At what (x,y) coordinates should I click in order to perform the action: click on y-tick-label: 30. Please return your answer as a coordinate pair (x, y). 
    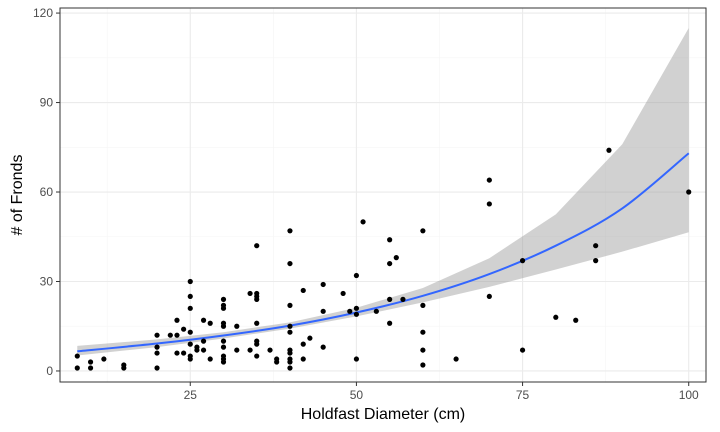
    Looking at the image, I should click on (47, 281).